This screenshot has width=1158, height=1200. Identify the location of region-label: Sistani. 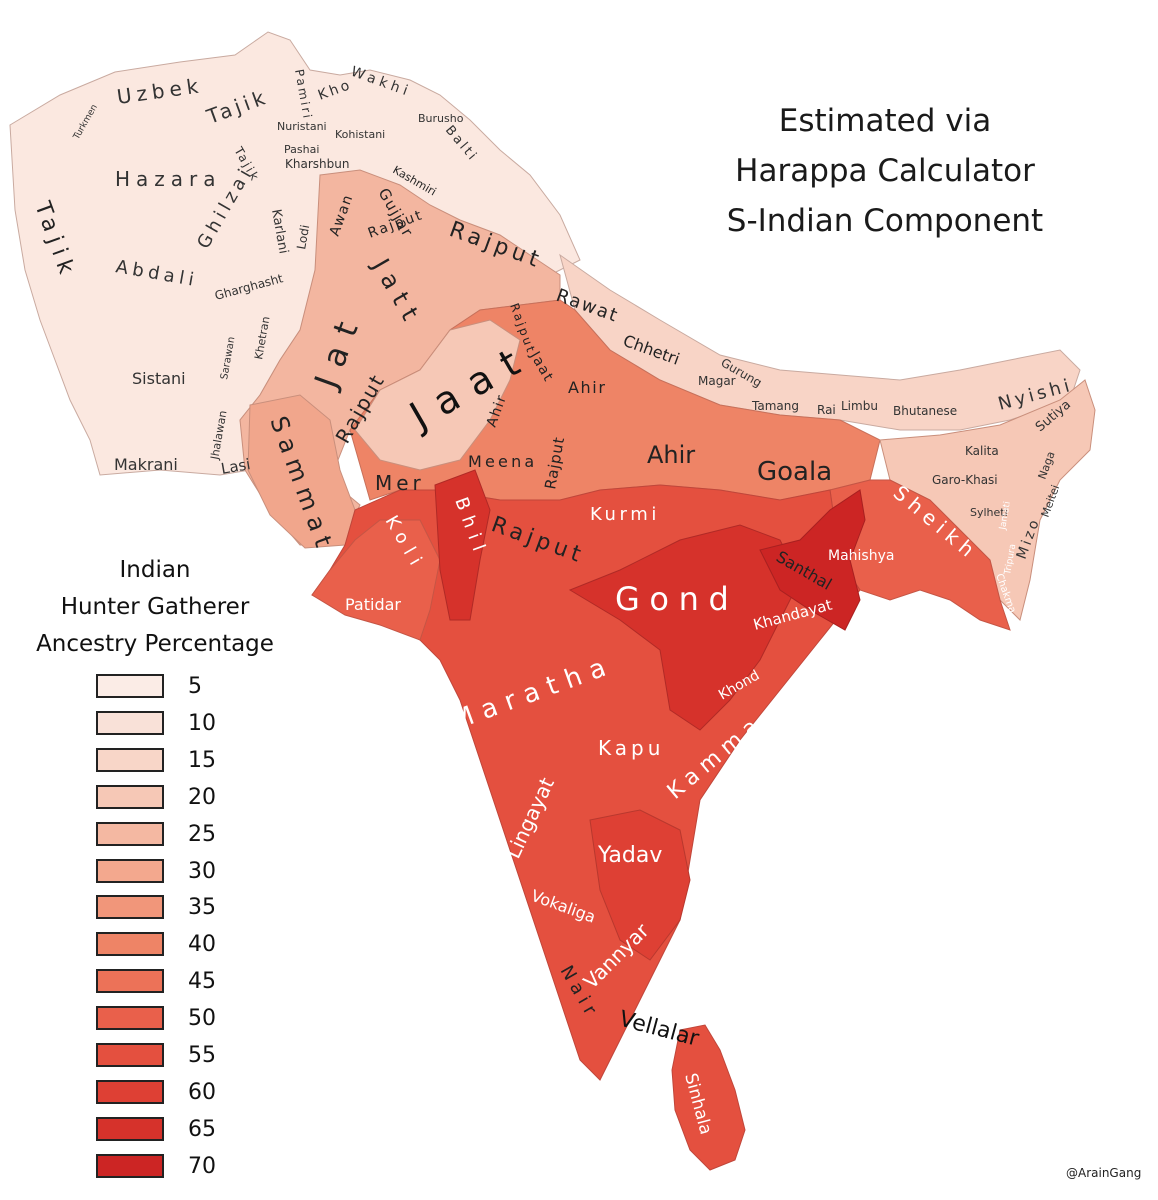
(159, 378).